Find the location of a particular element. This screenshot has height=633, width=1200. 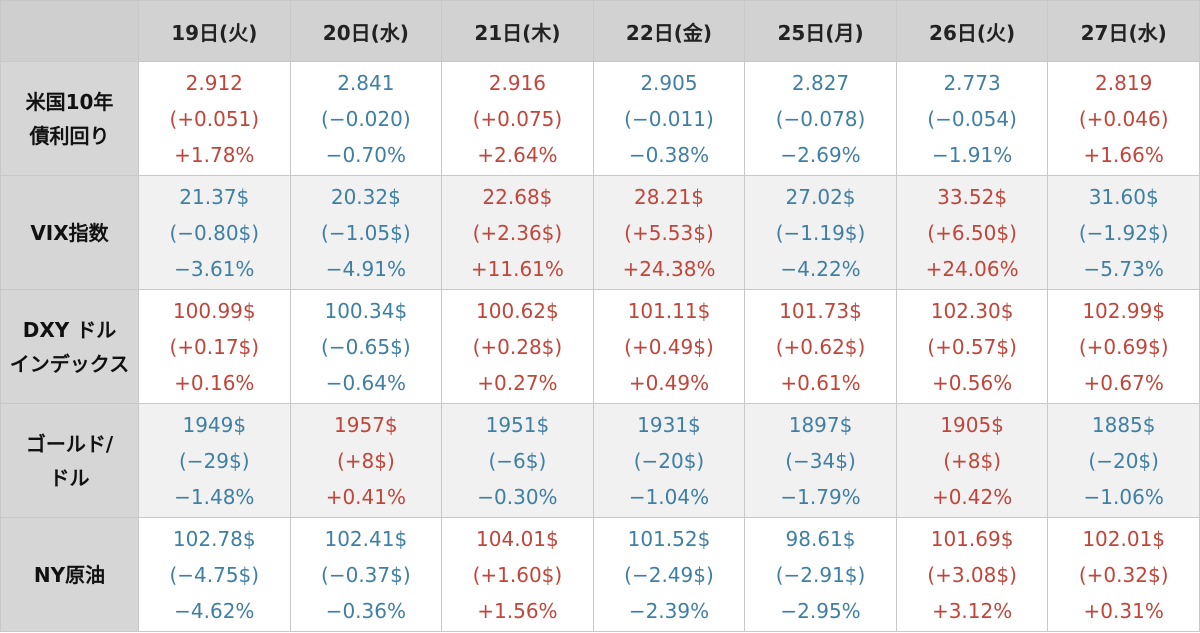

row-label: 米国10年 債利回り is located at coordinates (69, 118).